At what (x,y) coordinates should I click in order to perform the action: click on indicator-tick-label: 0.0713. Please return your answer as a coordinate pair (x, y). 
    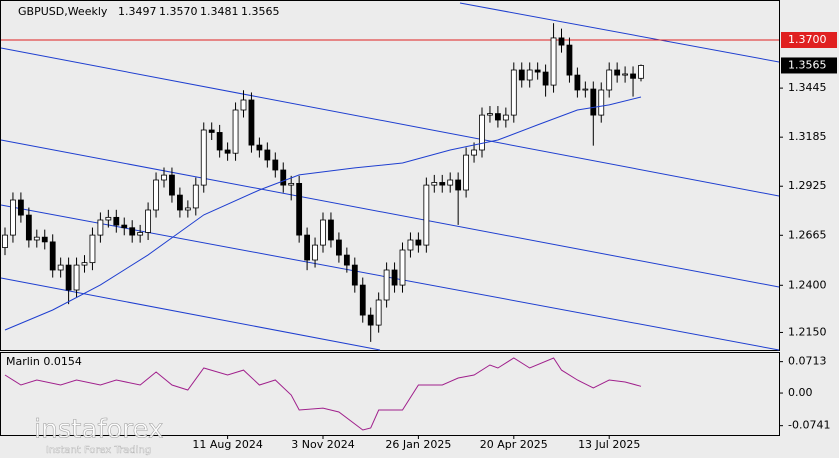
    Looking at the image, I should click on (807, 361).